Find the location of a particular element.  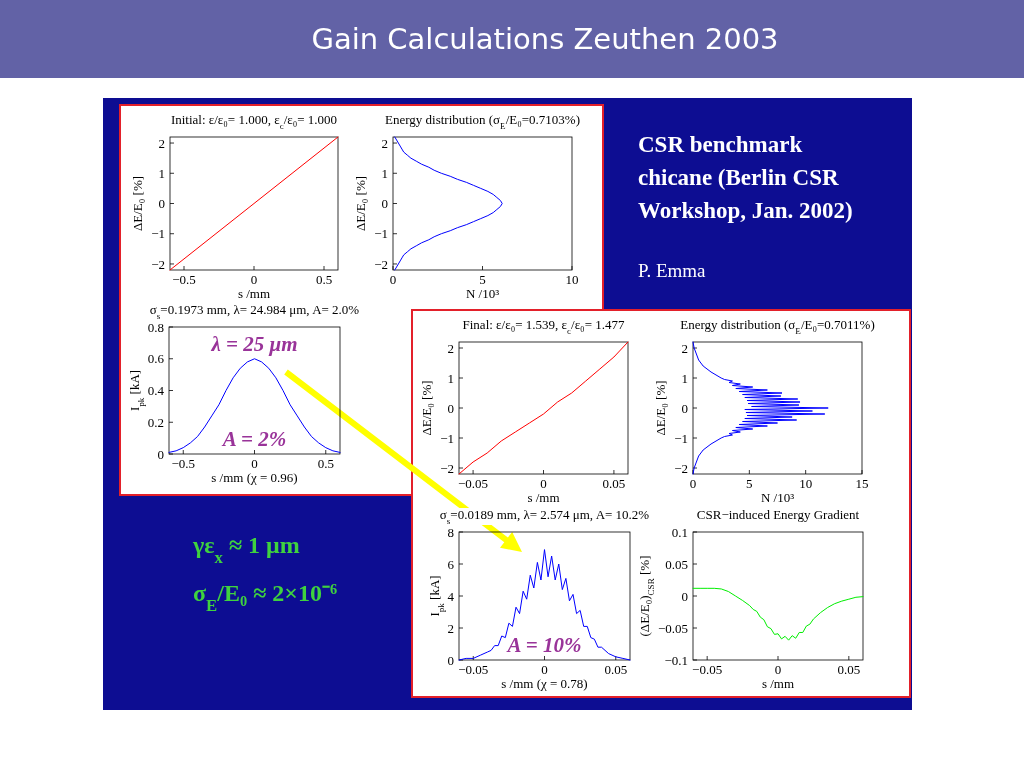

annotation: λ = 25 μm is located at coordinates (254, 344).